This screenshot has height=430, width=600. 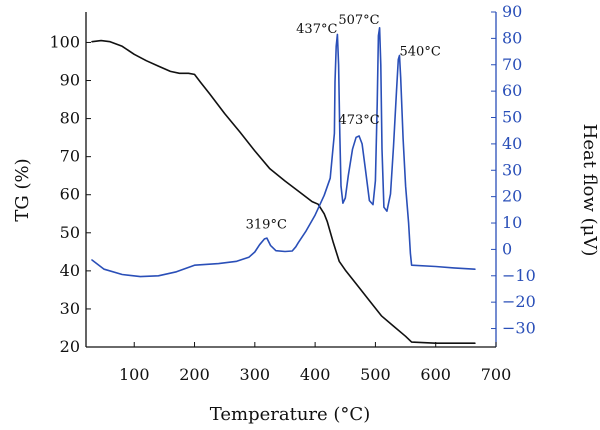 I want to click on left-tick-label: 100, so click(x=64, y=41).